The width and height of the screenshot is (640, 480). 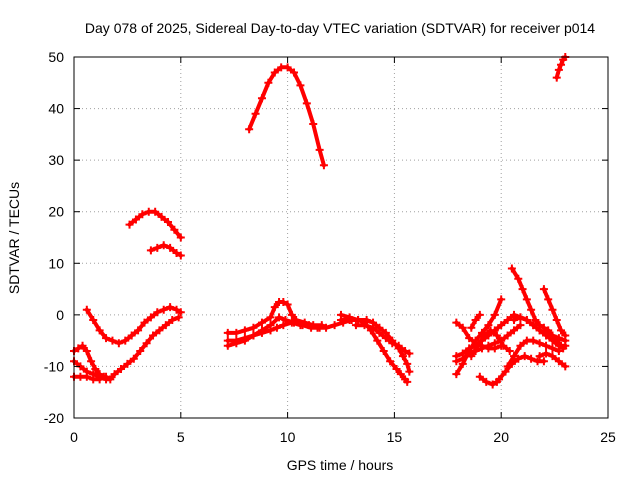 What do you see at coordinates (340, 465) in the screenshot?
I see `x-axis-label: GPS time / hours` at bounding box center [340, 465].